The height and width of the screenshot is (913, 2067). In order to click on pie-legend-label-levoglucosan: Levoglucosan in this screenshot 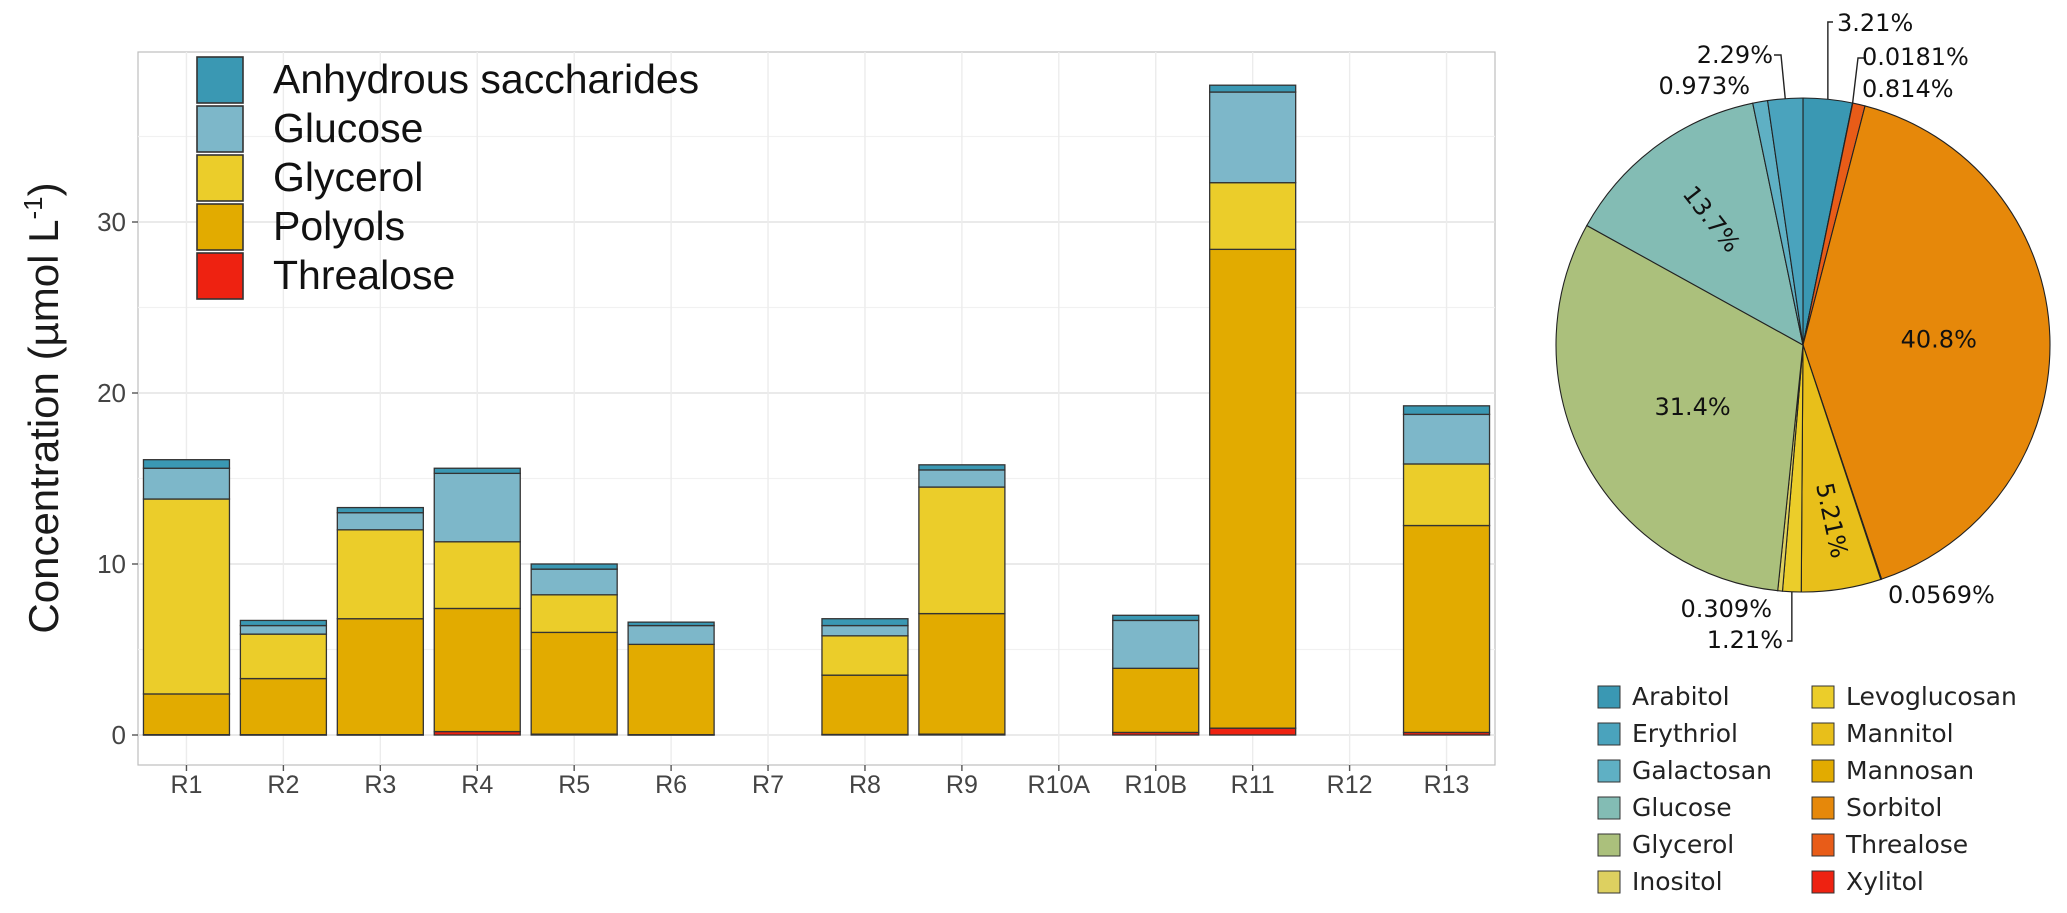, I will do `click(1931, 696)`.